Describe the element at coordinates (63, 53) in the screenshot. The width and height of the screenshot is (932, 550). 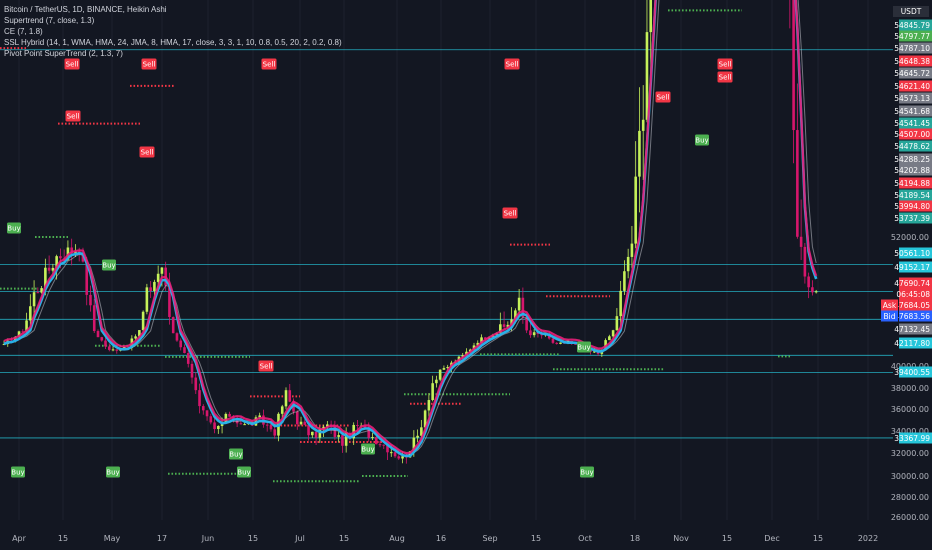
I see `legend-pivot-supertrend: Pivot Point SuperTrend (2, 1.3, 7)` at that location.